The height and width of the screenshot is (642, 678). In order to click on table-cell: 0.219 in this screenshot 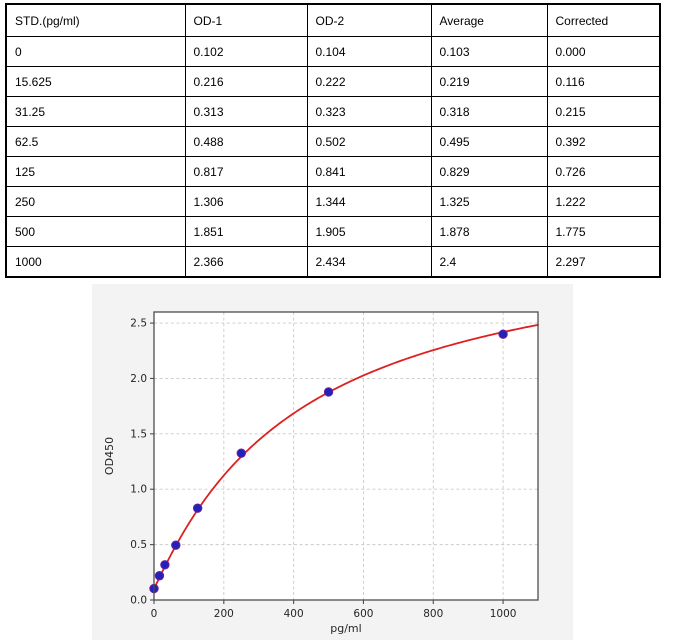, I will do `click(489, 81)`.